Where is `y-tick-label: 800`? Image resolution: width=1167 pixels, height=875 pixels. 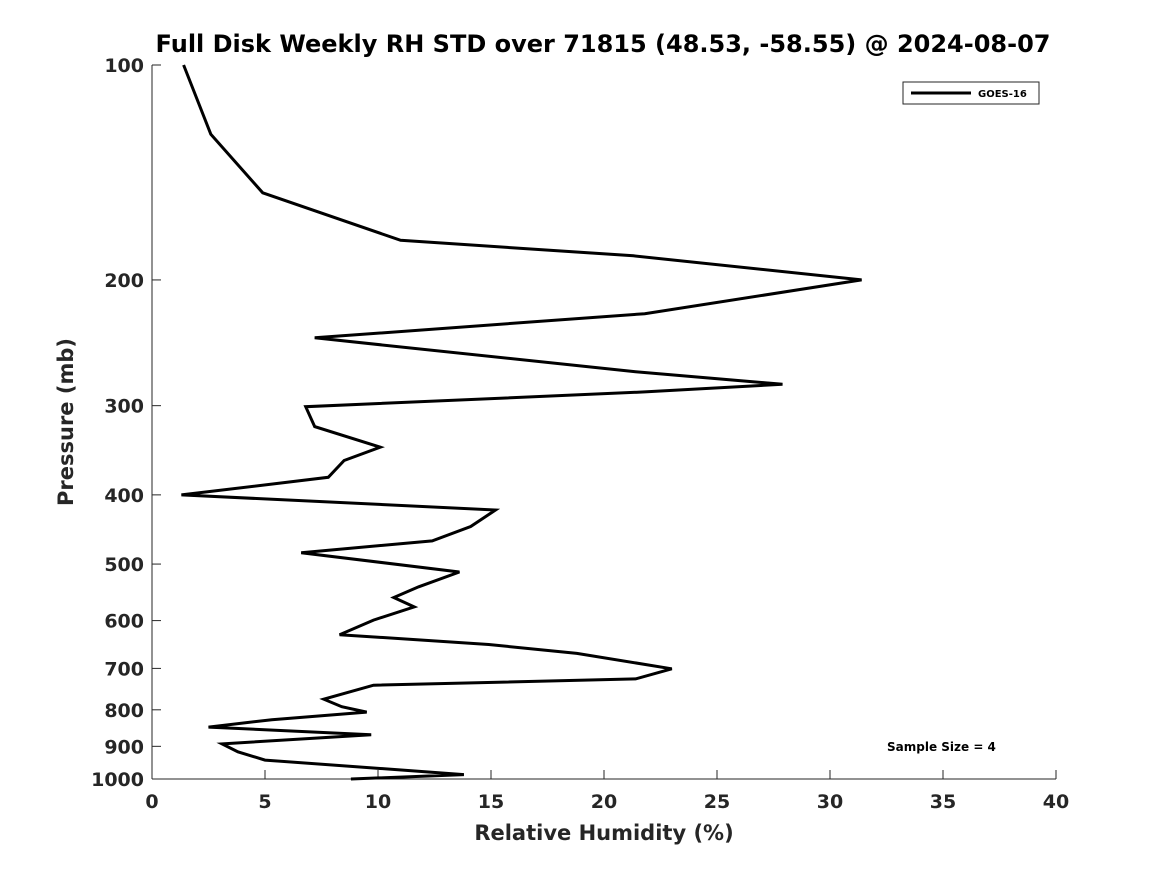
y-tick-label: 800 is located at coordinates (124, 711).